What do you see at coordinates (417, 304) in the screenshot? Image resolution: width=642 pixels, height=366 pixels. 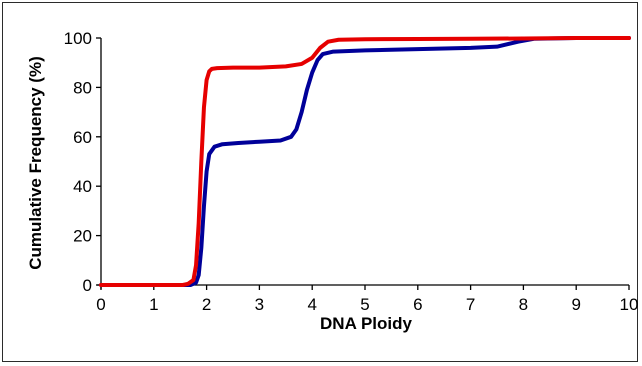 I see `x-tick-label: 6` at bounding box center [417, 304].